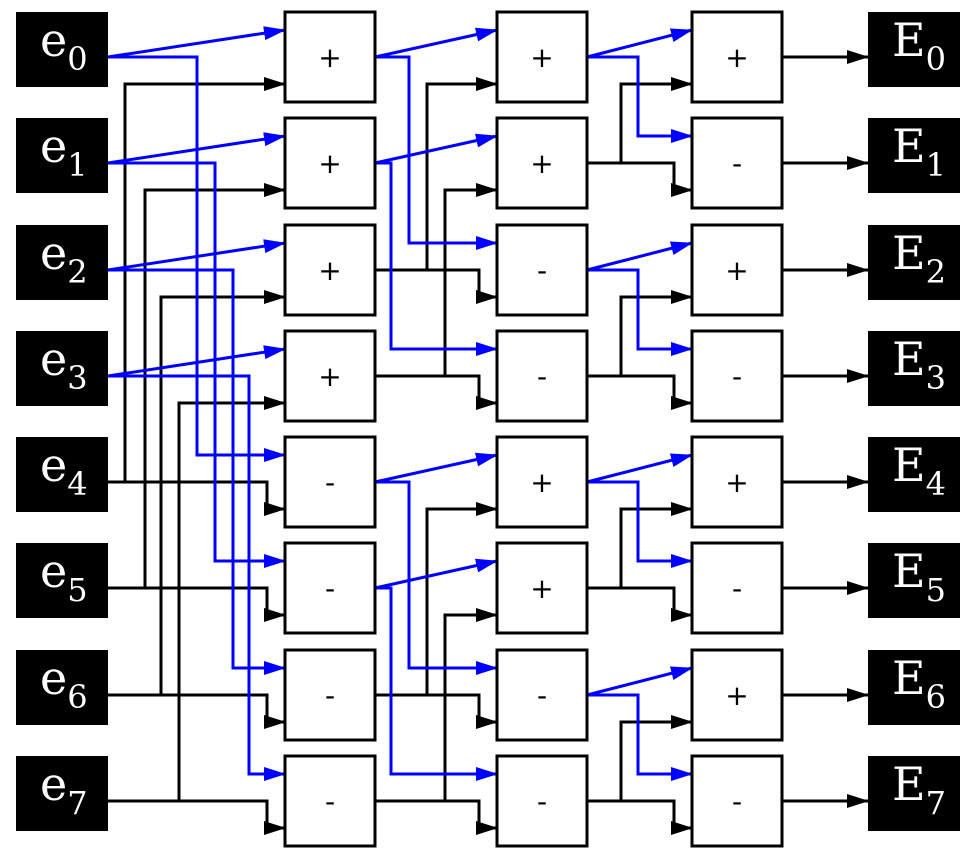 The height and width of the screenshot is (867, 974). What do you see at coordinates (919, 789) in the screenshot?
I see `output-label: E7` at bounding box center [919, 789].